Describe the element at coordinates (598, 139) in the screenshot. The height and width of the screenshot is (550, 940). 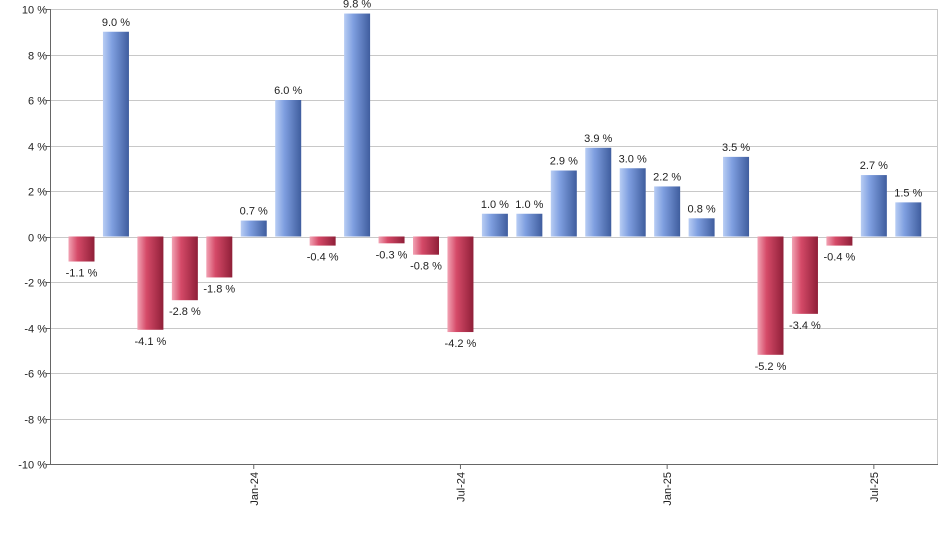
I see `data-label: 3.9 %` at that location.